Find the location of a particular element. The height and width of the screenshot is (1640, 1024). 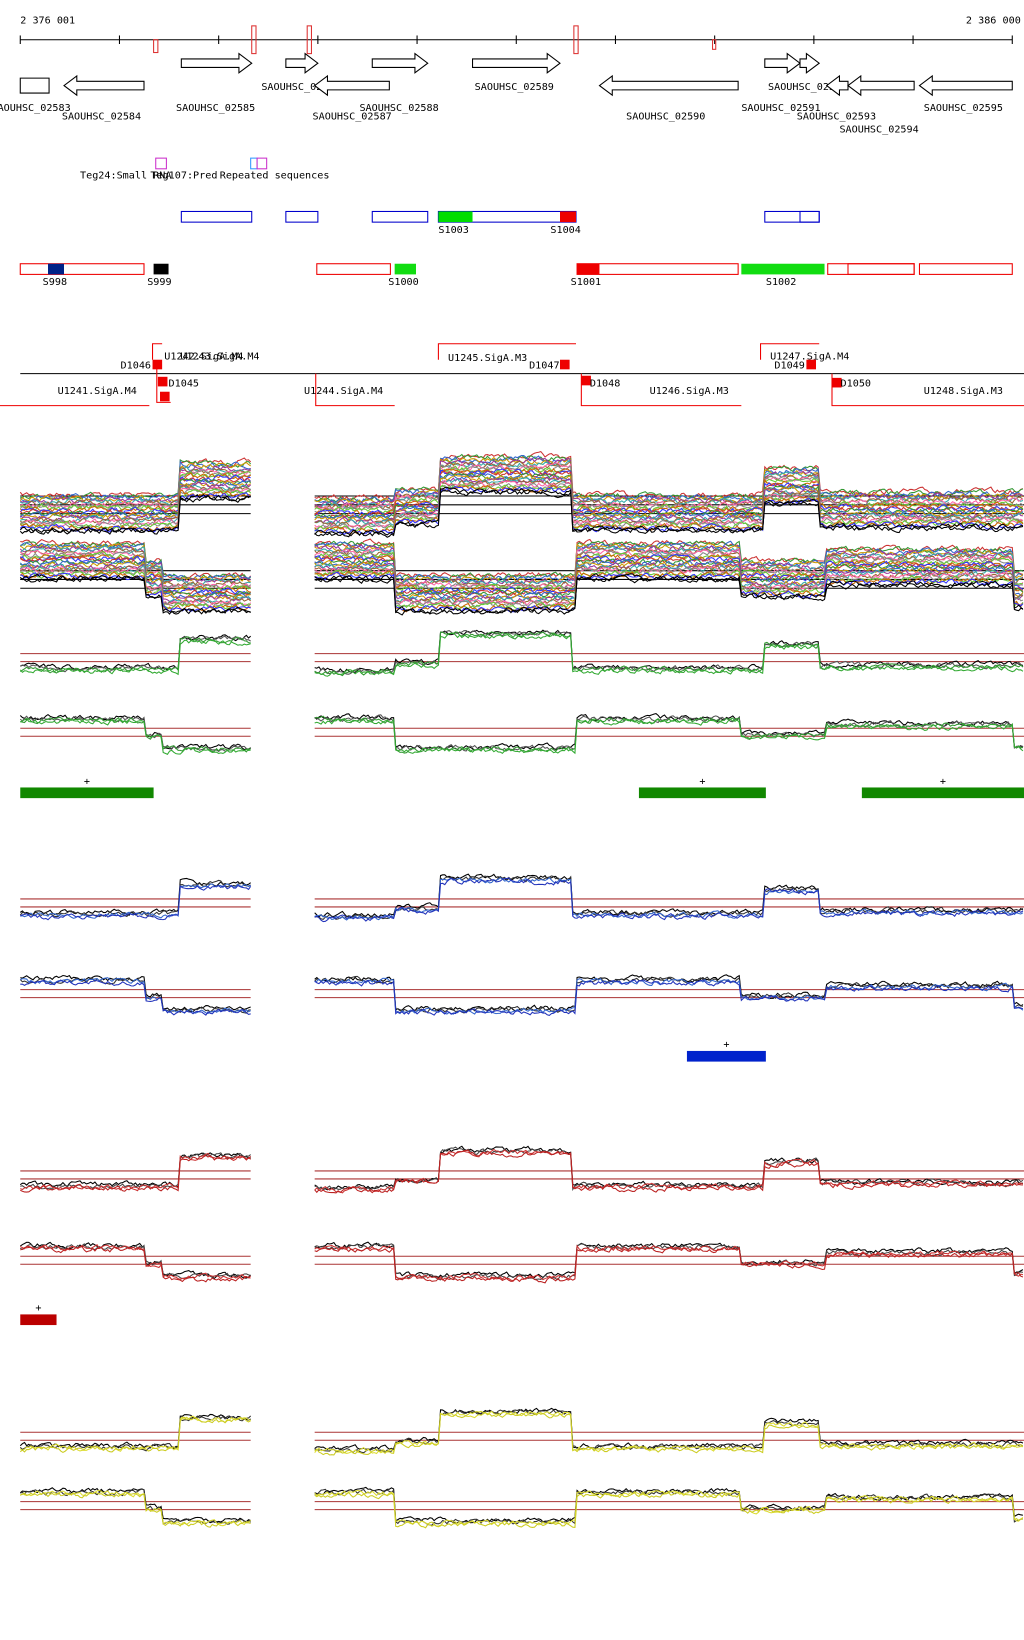

segment-label: S998 is located at coordinates (55, 282).